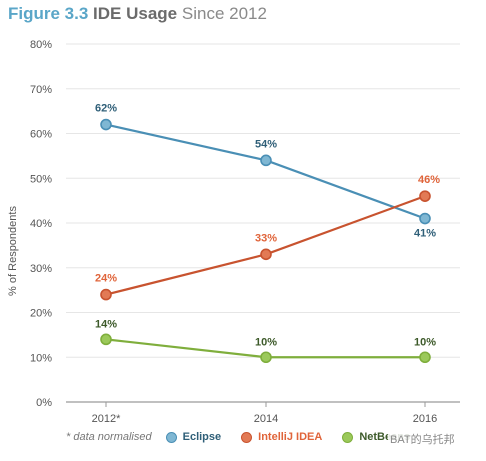 This screenshot has width=486, height=461. What do you see at coordinates (41, 269) in the screenshot?
I see `y-tick-label: 30%` at bounding box center [41, 269].